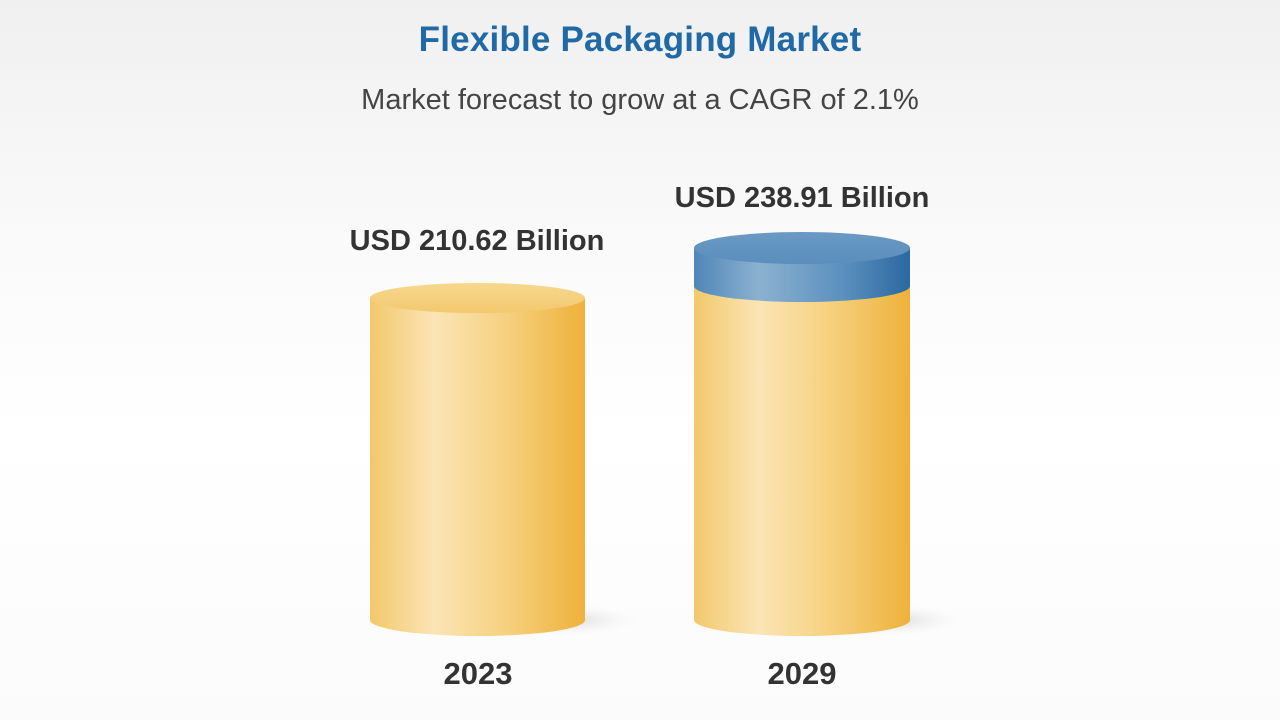  Describe the element at coordinates (477, 241) in the screenshot. I see `value-label-2023: USD 210.62 Billion` at that location.